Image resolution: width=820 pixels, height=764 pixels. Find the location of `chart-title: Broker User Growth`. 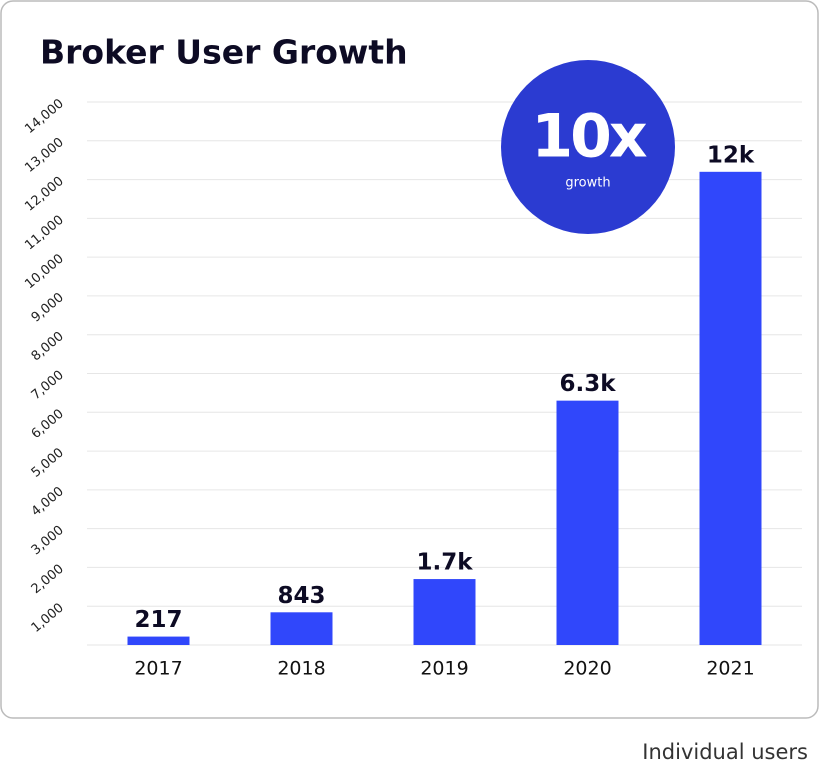

chart-title: Broker User Growth is located at coordinates (224, 52).